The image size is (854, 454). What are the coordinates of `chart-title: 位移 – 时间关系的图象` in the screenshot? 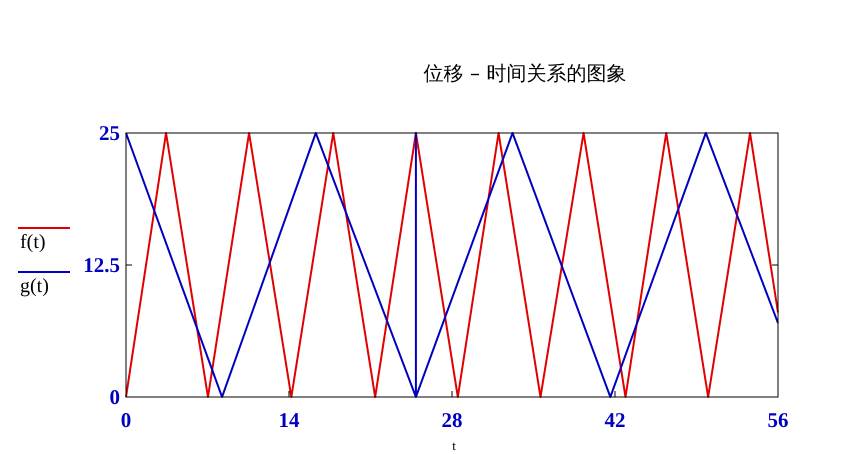 It's located at (525, 73).